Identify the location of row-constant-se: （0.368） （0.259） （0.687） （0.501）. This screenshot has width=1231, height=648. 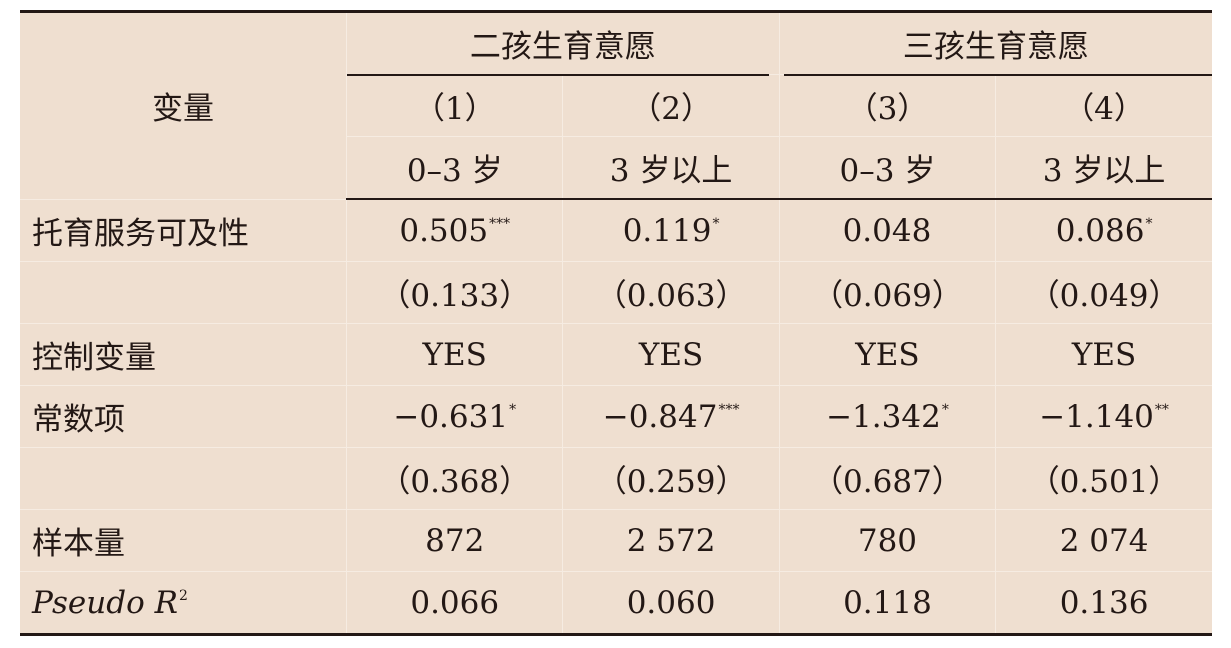
(616, 478).